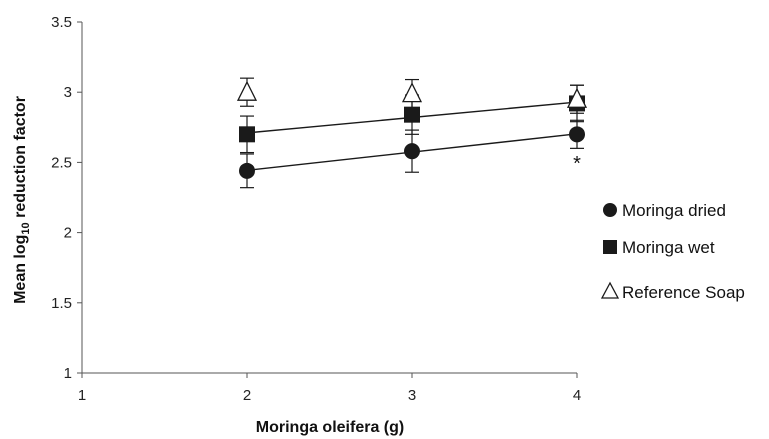  Describe the element at coordinates (668, 247) in the screenshot. I see `legend-label-moringa-wet: Moringa wet` at that location.